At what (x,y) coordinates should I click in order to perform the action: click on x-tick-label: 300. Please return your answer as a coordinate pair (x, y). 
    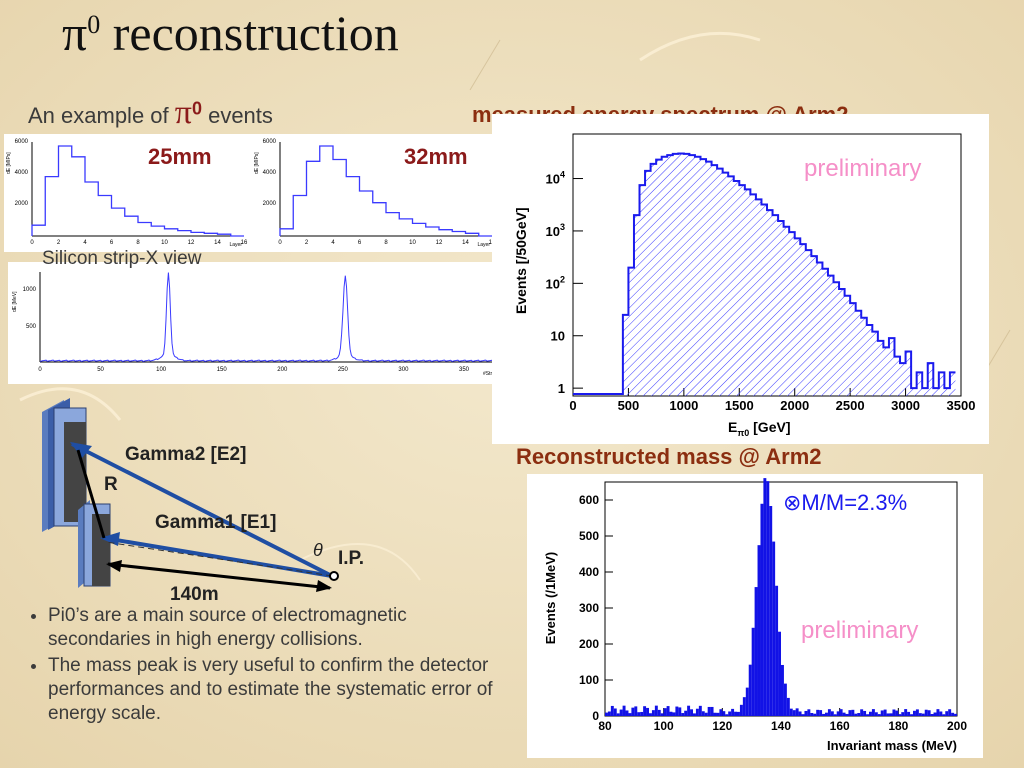
    Looking at the image, I should click on (403, 370).